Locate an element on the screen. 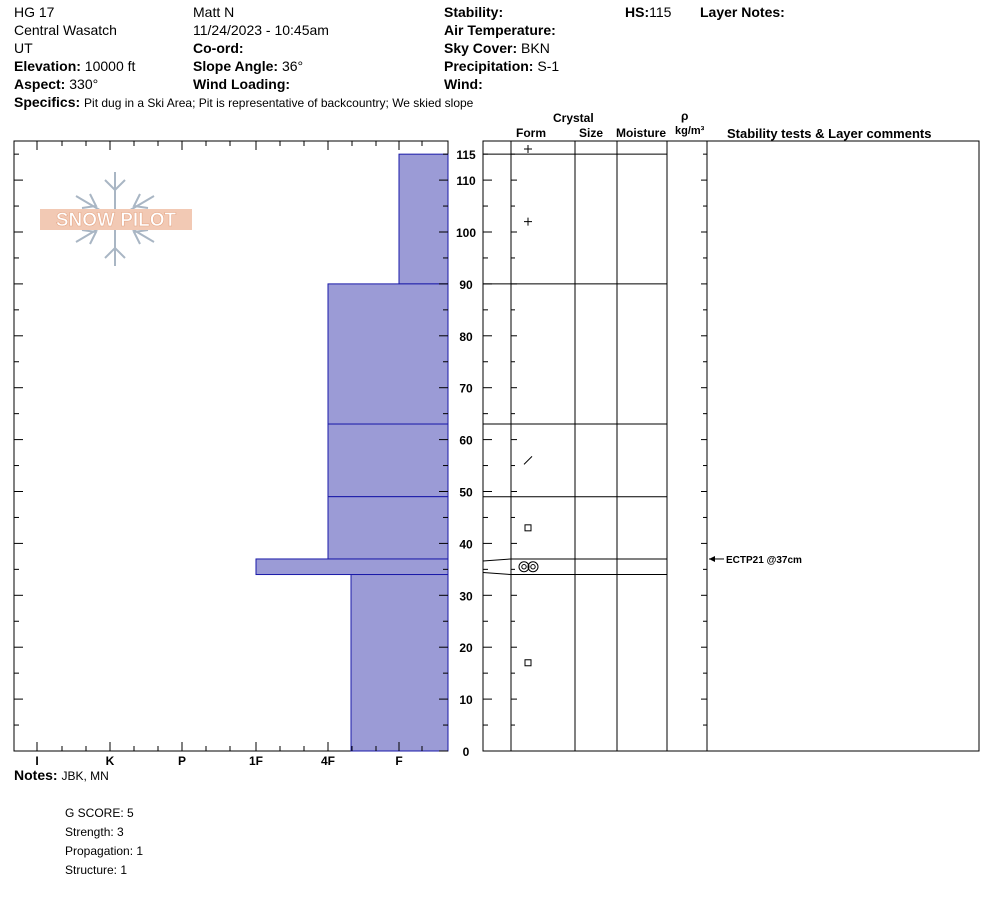 This screenshot has height=897, width=994. precip-row: Precipitation: S-1 is located at coordinates (501, 66).